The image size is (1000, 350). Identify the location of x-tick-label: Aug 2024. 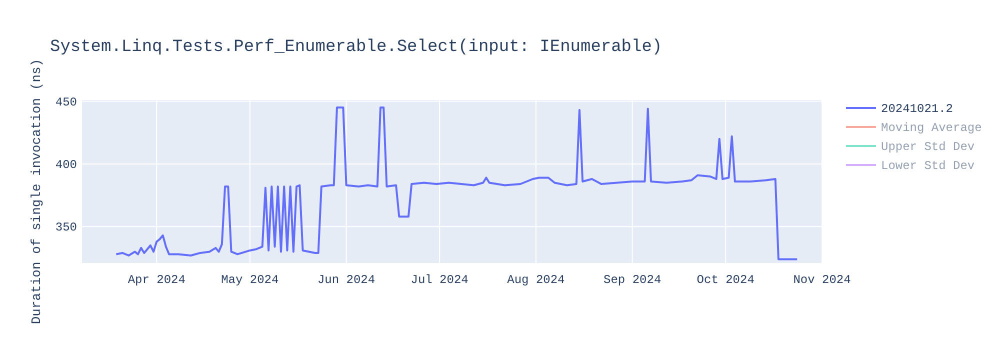
(536, 280).